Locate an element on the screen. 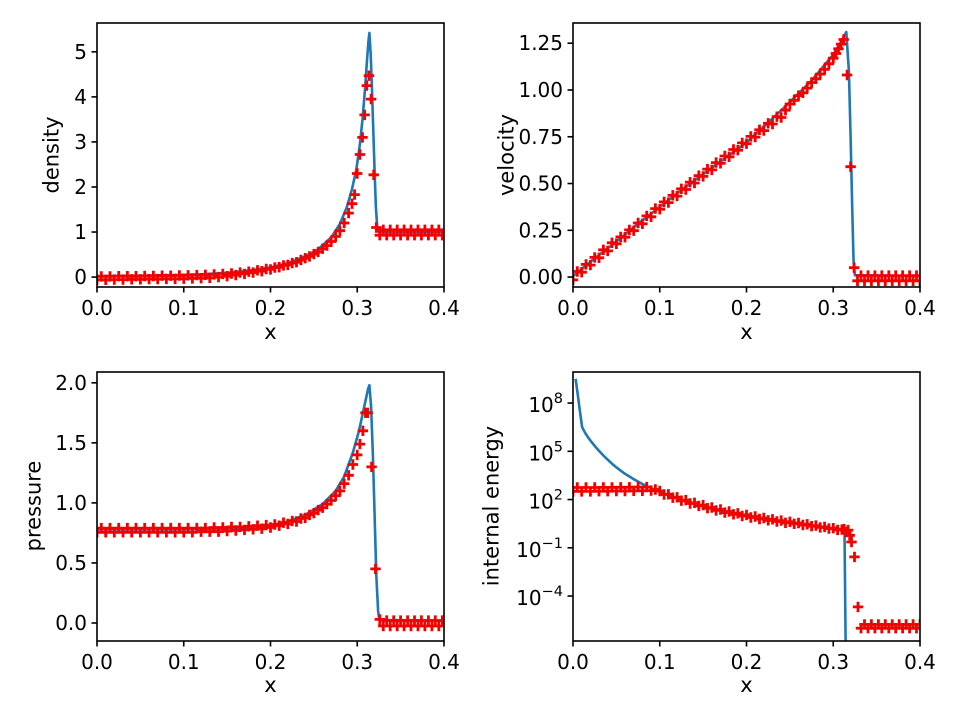 The image size is (960, 720). density-ylabel: density is located at coordinates (51, 155).